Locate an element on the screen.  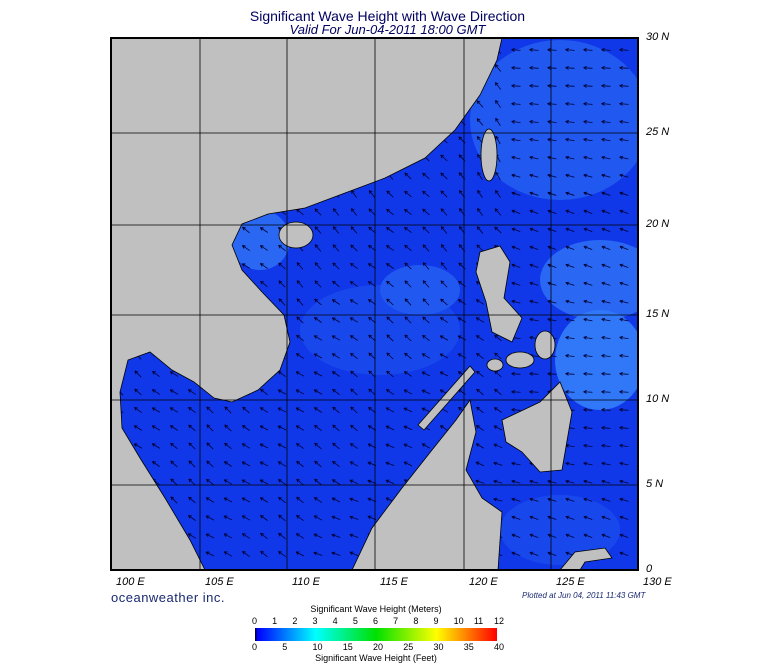
colorbar-meters-tick: 3 is located at coordinates (315, 621).